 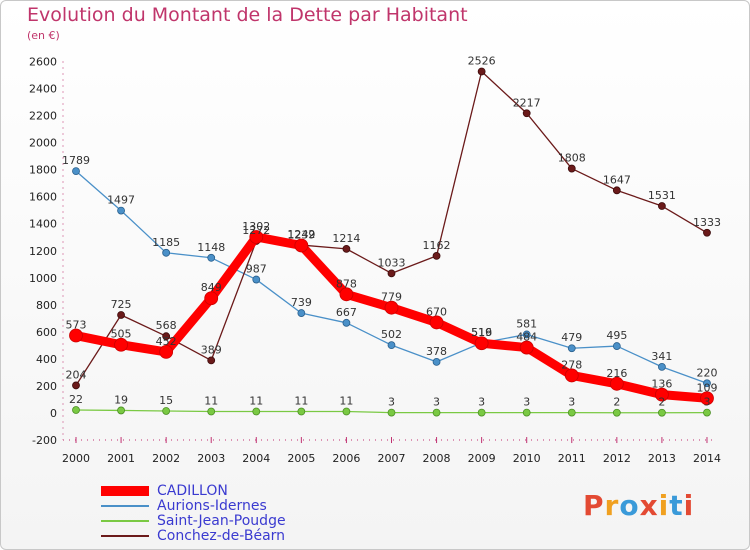 I want to click on logo-letter: t, so click(x=676, y=505).